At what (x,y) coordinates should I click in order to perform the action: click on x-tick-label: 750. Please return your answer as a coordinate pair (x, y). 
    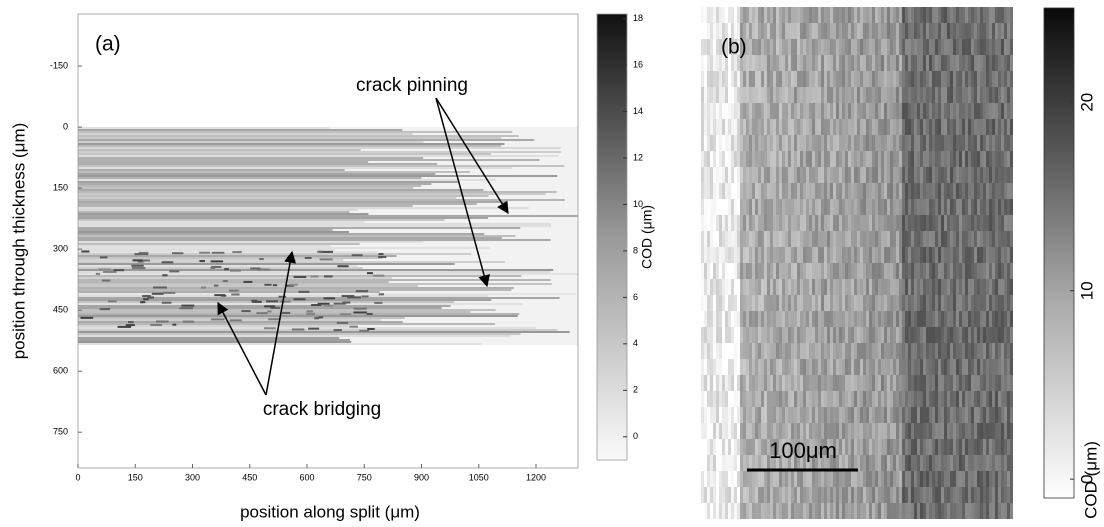
    Looking at the image, I should click on (364, 477).